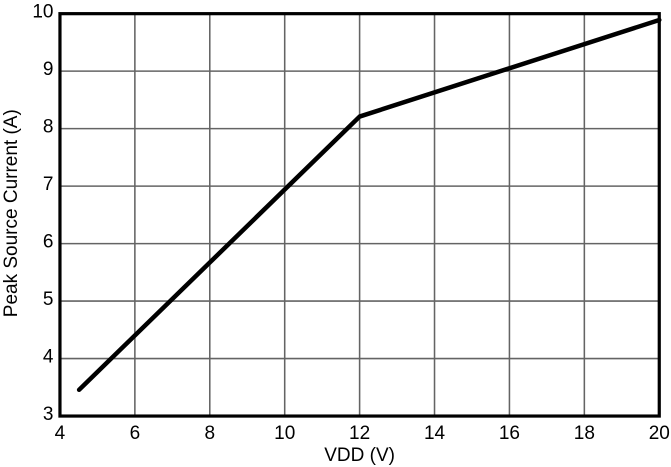 This screenshot has height=467, width=671. What do you see at coordinates (435, 433) in the screenshot?
I see `svg-text: 14` at bounding box center [435, 433].